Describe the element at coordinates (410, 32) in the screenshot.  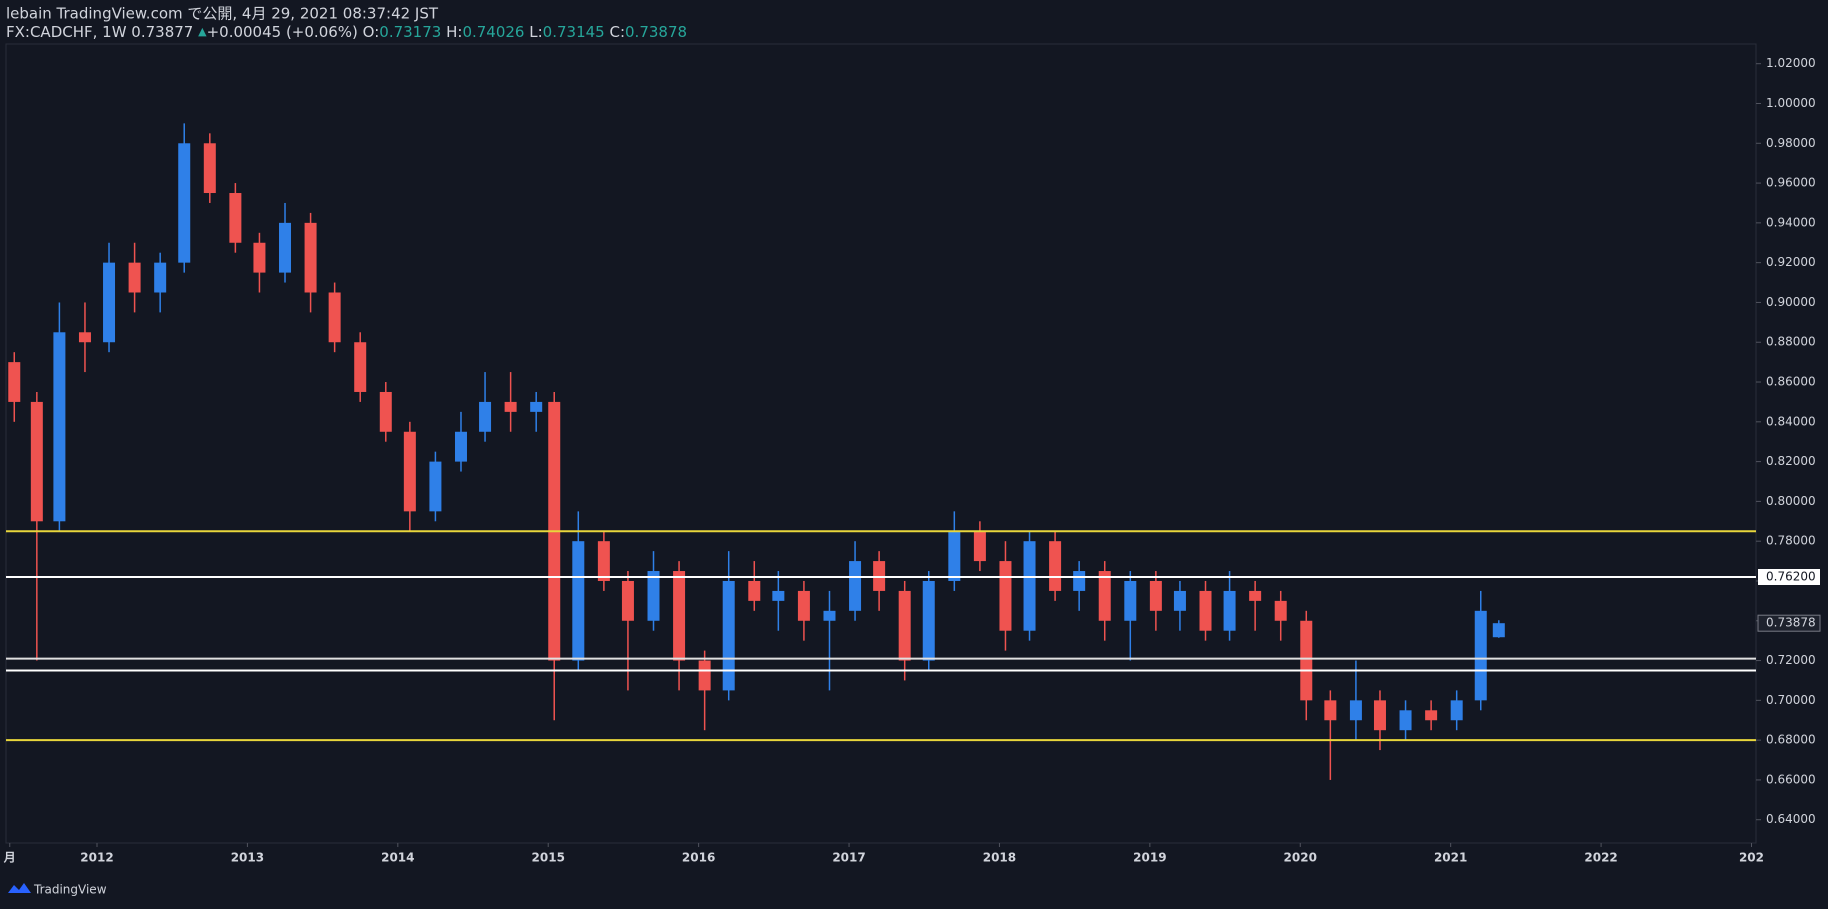
I see `o-value: 0.73173` at that location.